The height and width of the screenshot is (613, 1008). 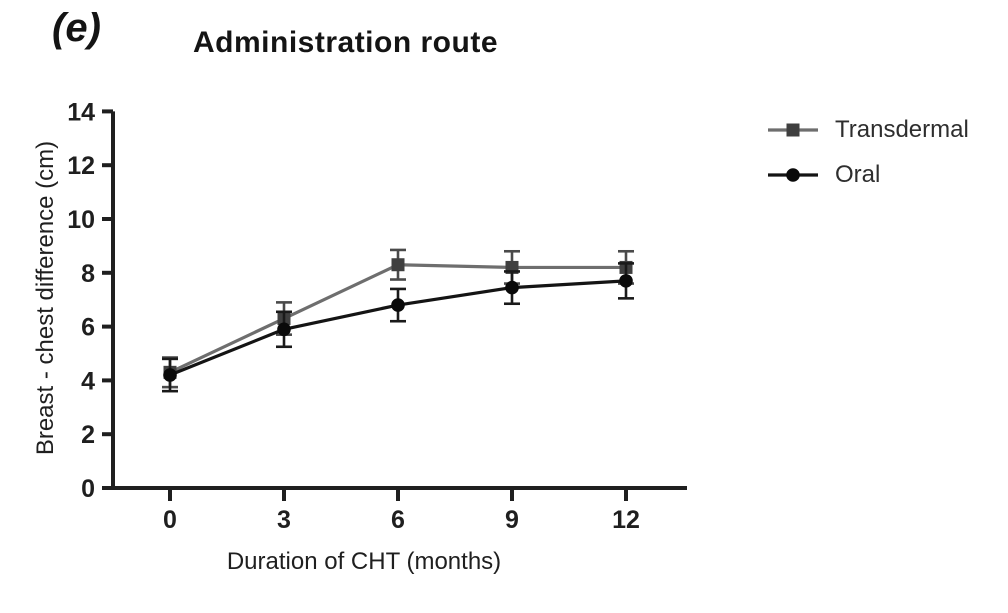 I want to click on legend: Transdermal Oral, so click(x=868, y=161).